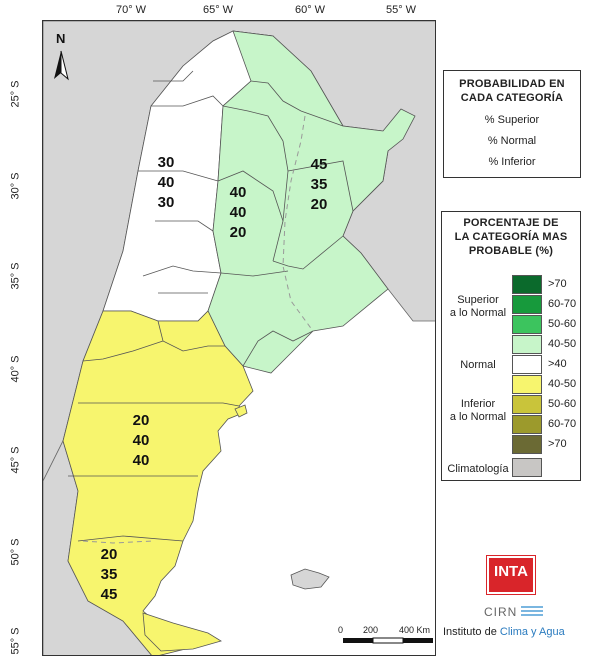 The width and height of the screenshot is (591, 657). What do you see at coordinates (532, 612) in the screenshot?
I see `cirn-wave-icon` at bounding box center [532, 612].